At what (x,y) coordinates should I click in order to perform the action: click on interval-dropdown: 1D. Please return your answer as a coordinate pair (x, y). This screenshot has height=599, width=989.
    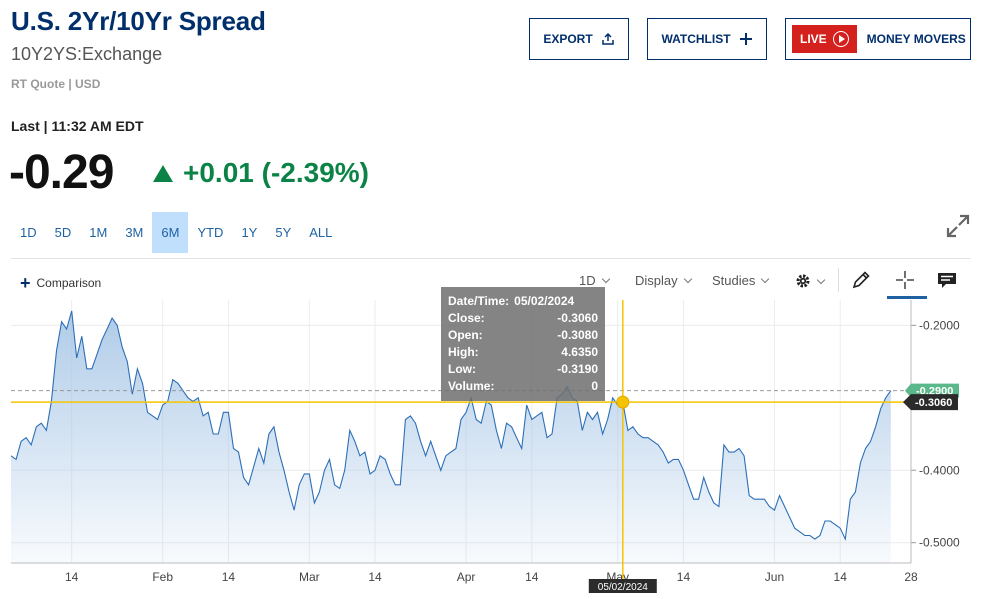
    Looking at the image, I should click on (594, 280).